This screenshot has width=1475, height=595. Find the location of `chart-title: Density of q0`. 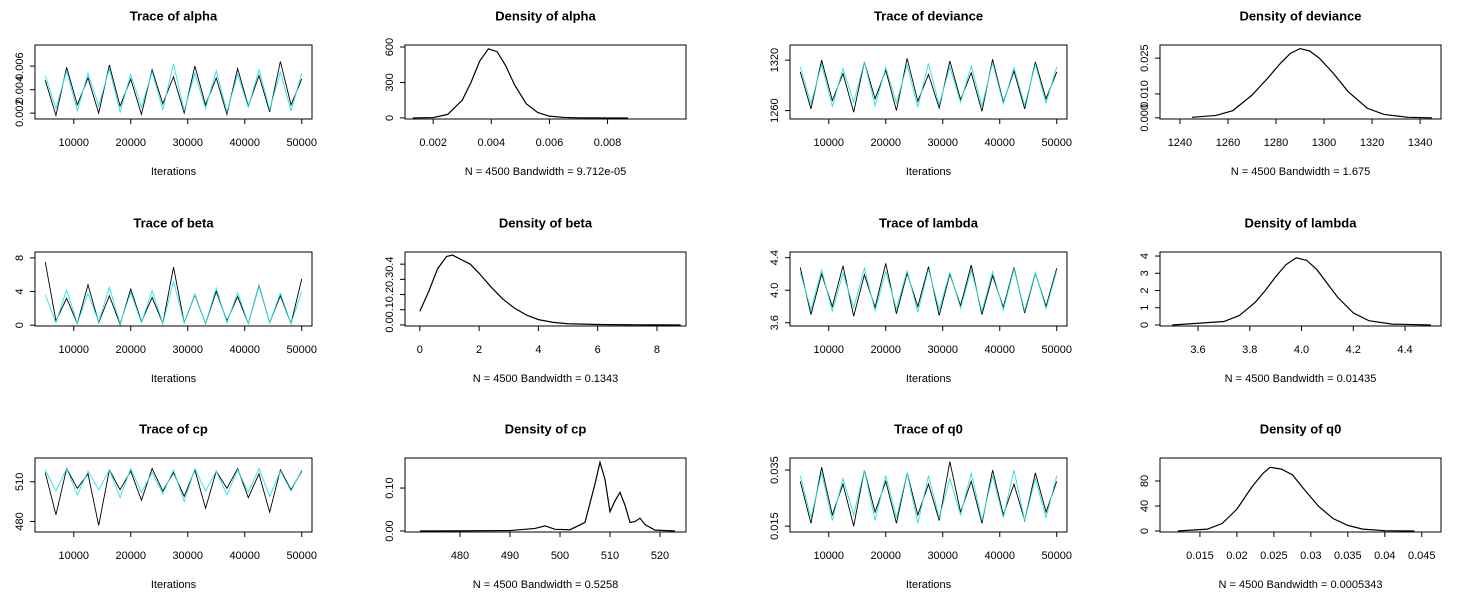

chart-title: Density of q0 is located at coordinates (1301, 428).